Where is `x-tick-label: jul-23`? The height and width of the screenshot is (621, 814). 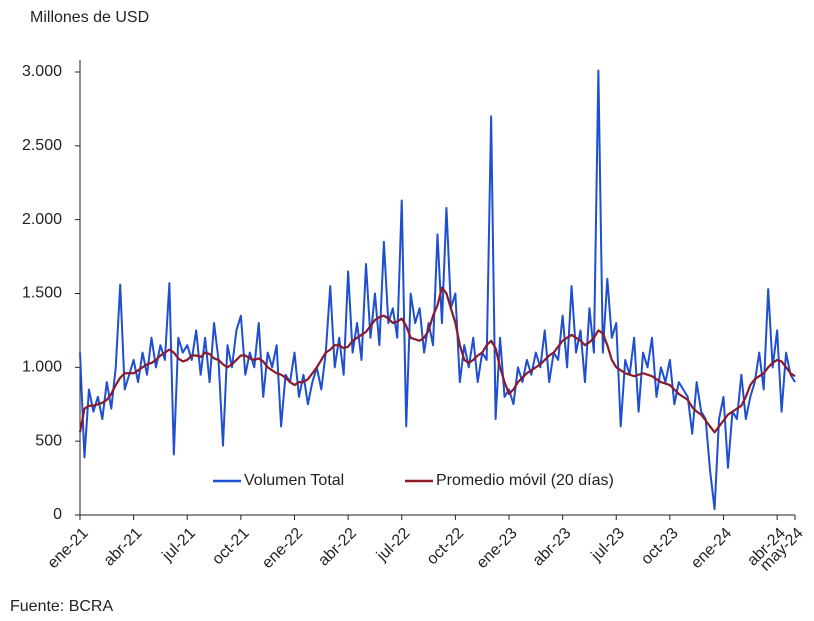 x-tick-label: jul-23 is located at coordinates (608, 545).